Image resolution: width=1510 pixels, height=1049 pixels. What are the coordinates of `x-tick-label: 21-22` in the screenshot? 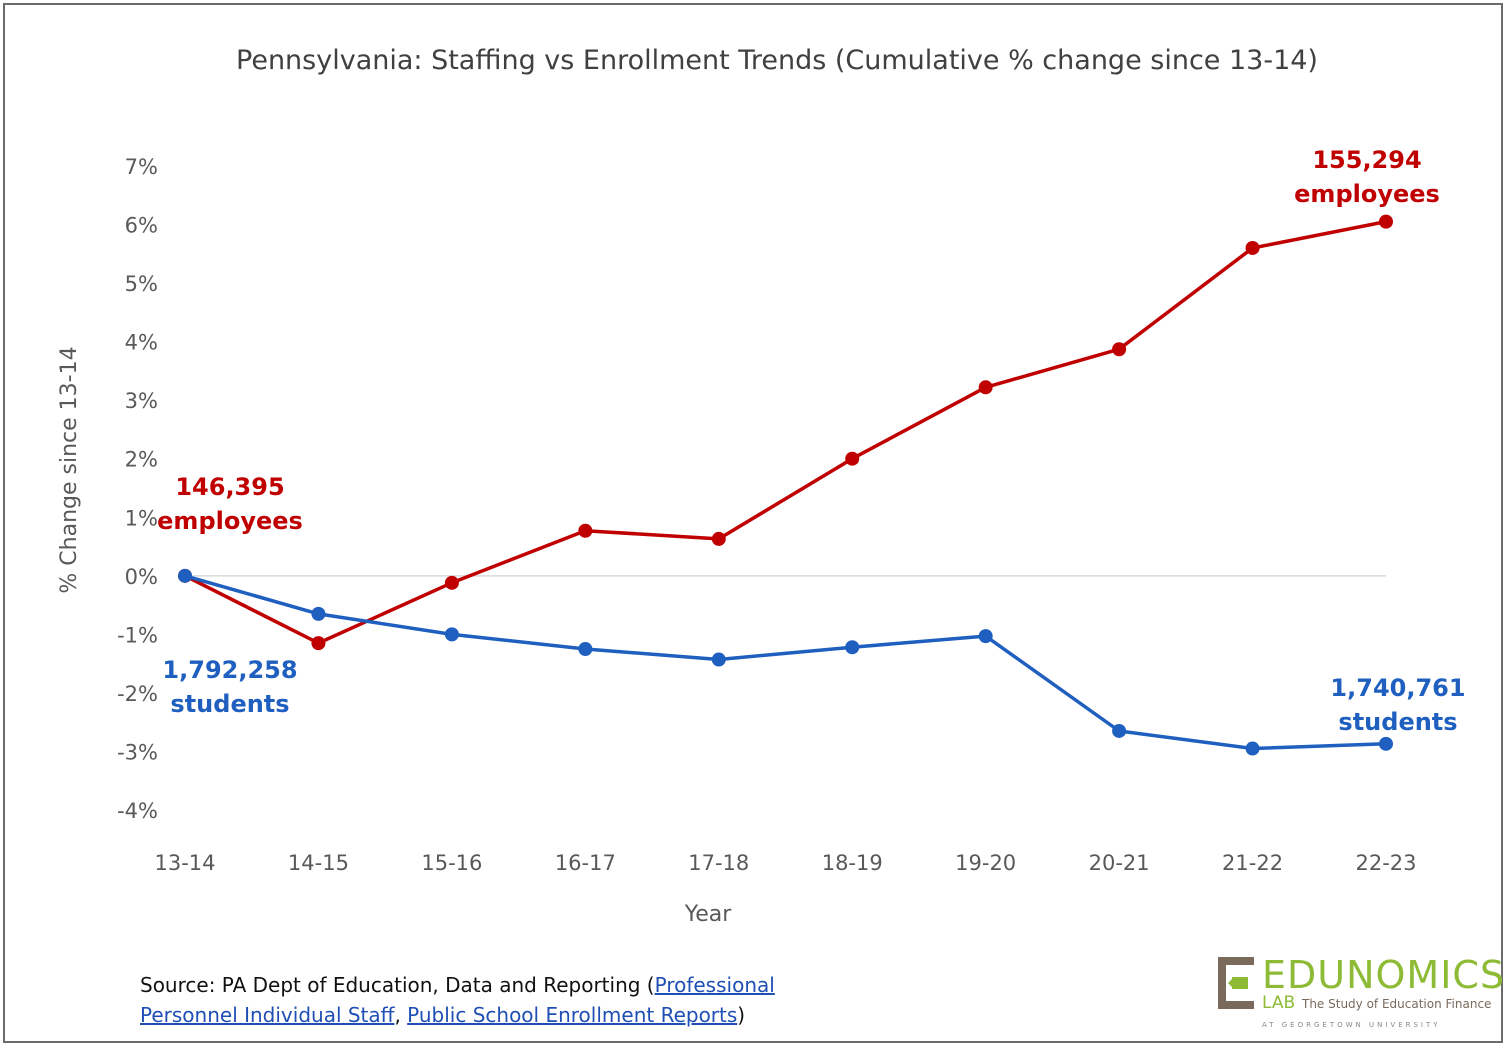 It's located at (1252, 863).